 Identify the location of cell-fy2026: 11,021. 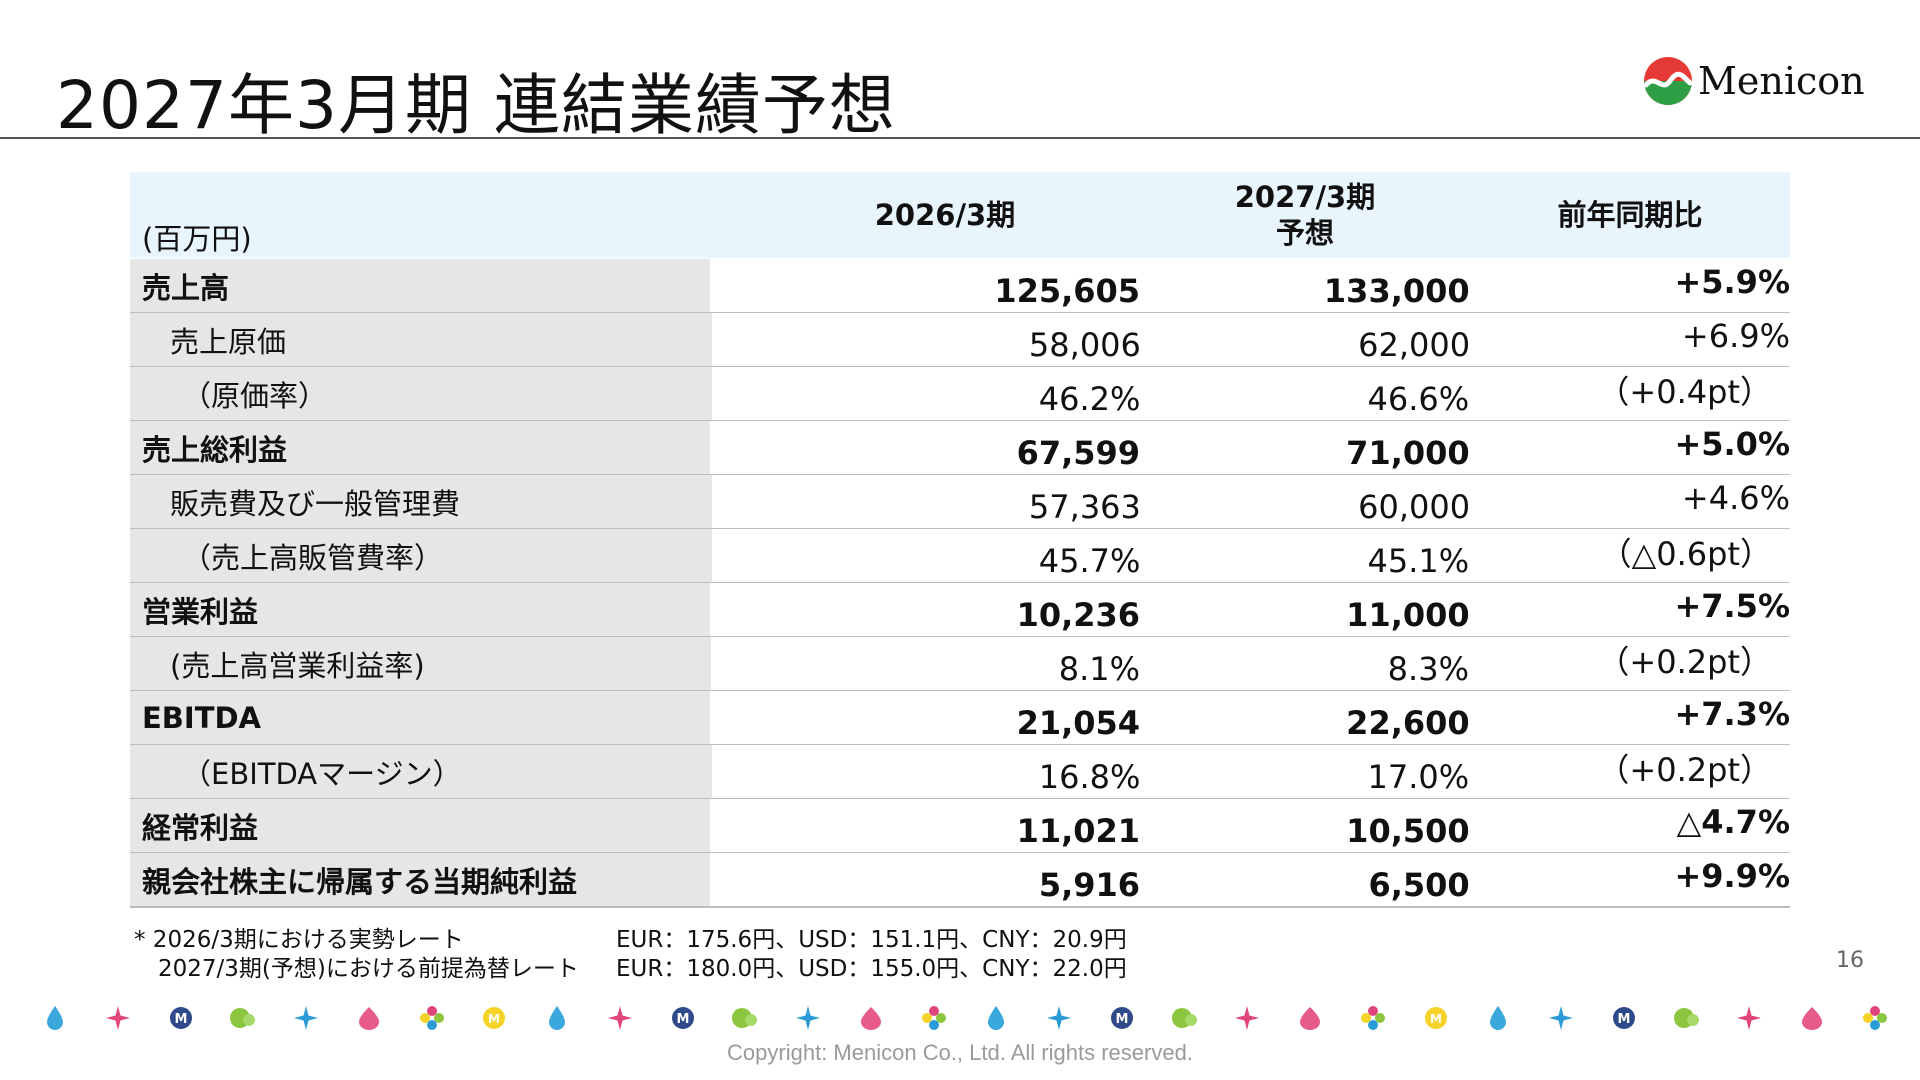
(1078, 831).